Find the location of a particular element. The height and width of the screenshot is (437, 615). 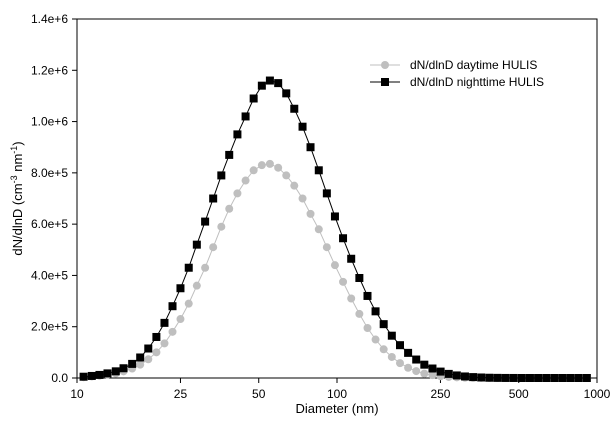

legend-item: dN/dlnD daytime HULIS is located at coordinates (453, 65).